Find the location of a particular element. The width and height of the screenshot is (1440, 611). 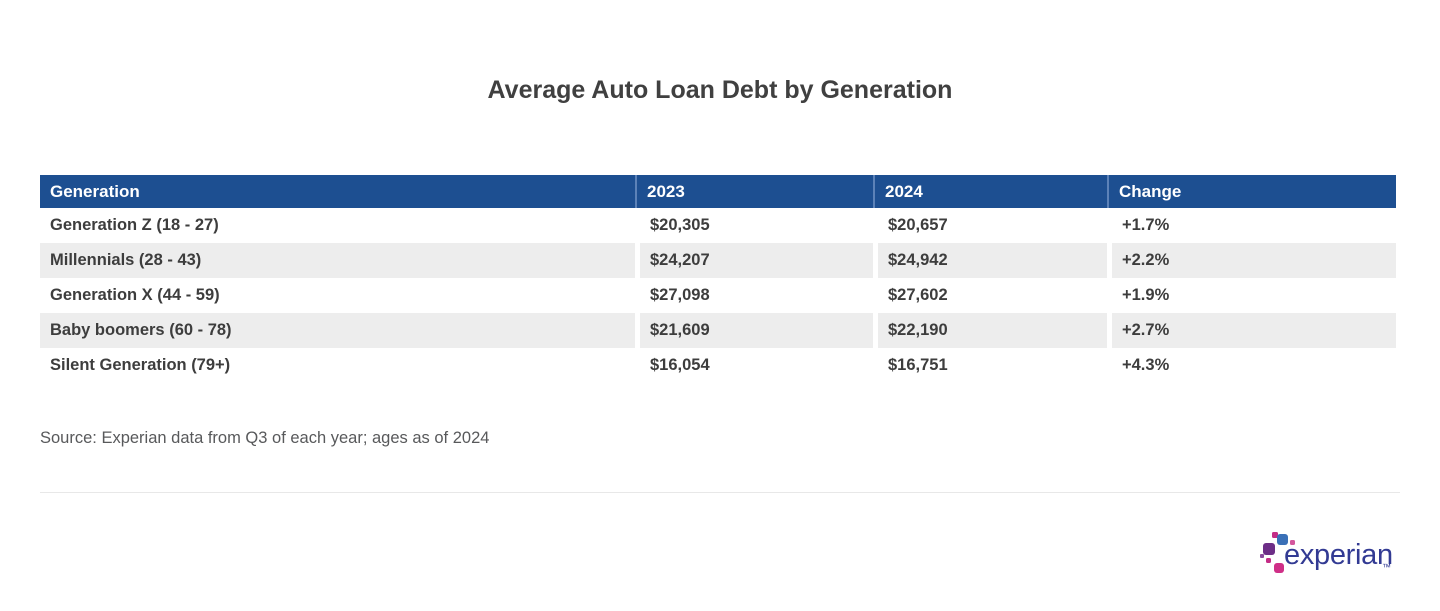

cell-2023: $24,207 is located at coordinates (754, 260).